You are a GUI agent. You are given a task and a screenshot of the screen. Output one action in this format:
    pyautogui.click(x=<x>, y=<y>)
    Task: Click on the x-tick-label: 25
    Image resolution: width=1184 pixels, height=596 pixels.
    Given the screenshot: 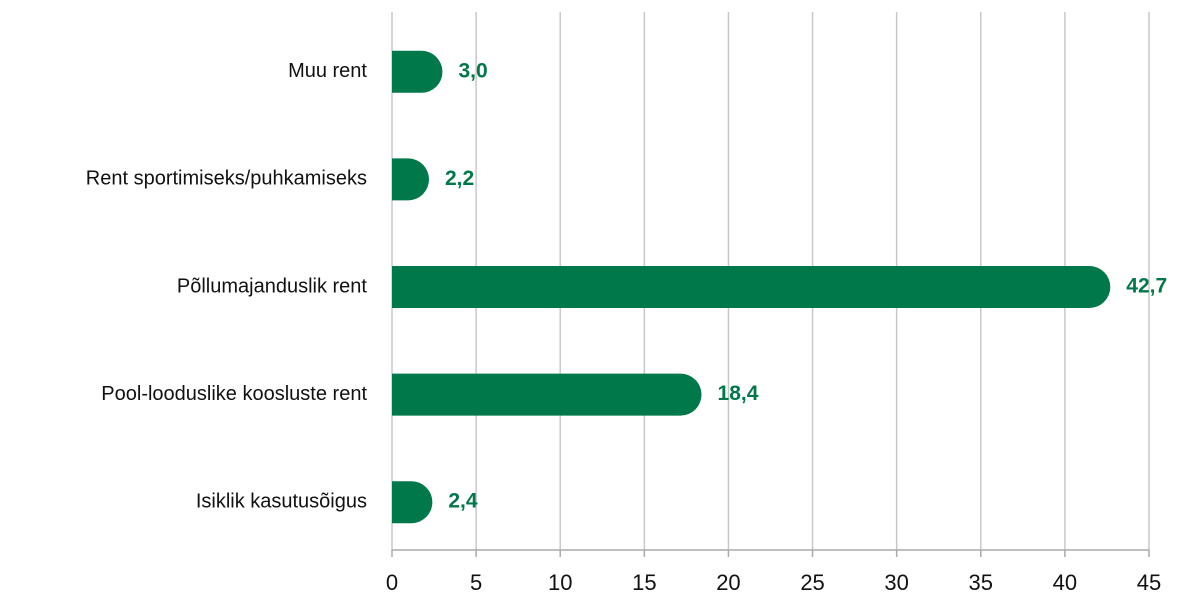 What is the action you would take?
    pyautogui.click(x=812, y=582)
    